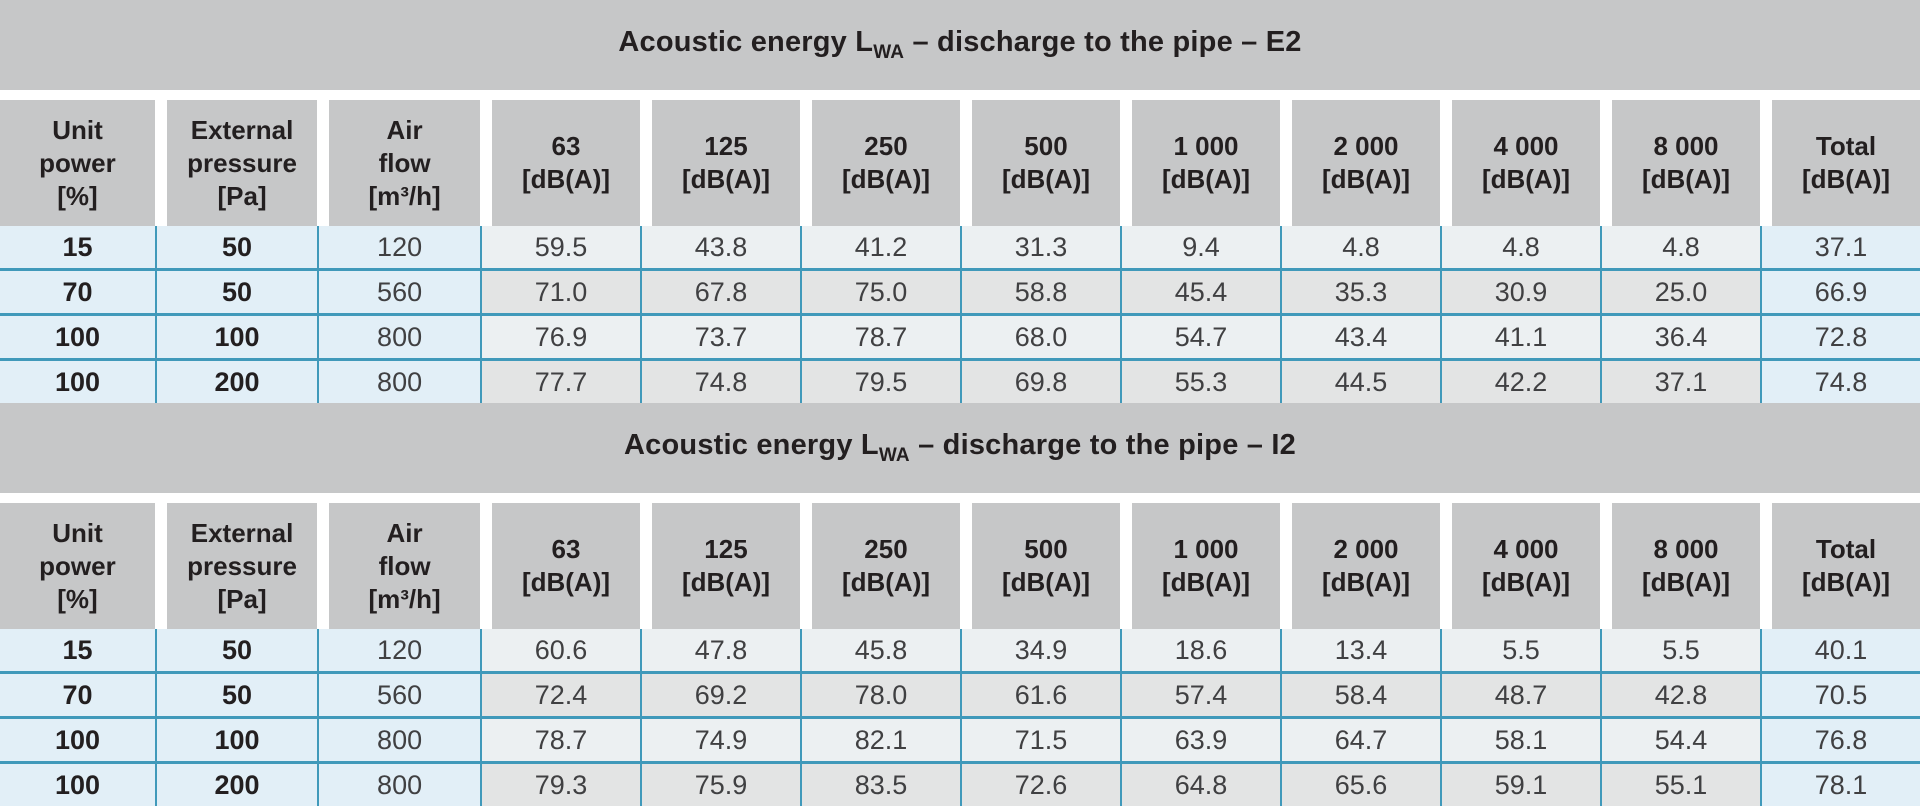 This screenshot has height=806, width=1920. What do you see at coordinates (559, 247) in the screenshot?
I see `cell-63: 59.5` at bounding box center [559, 247].